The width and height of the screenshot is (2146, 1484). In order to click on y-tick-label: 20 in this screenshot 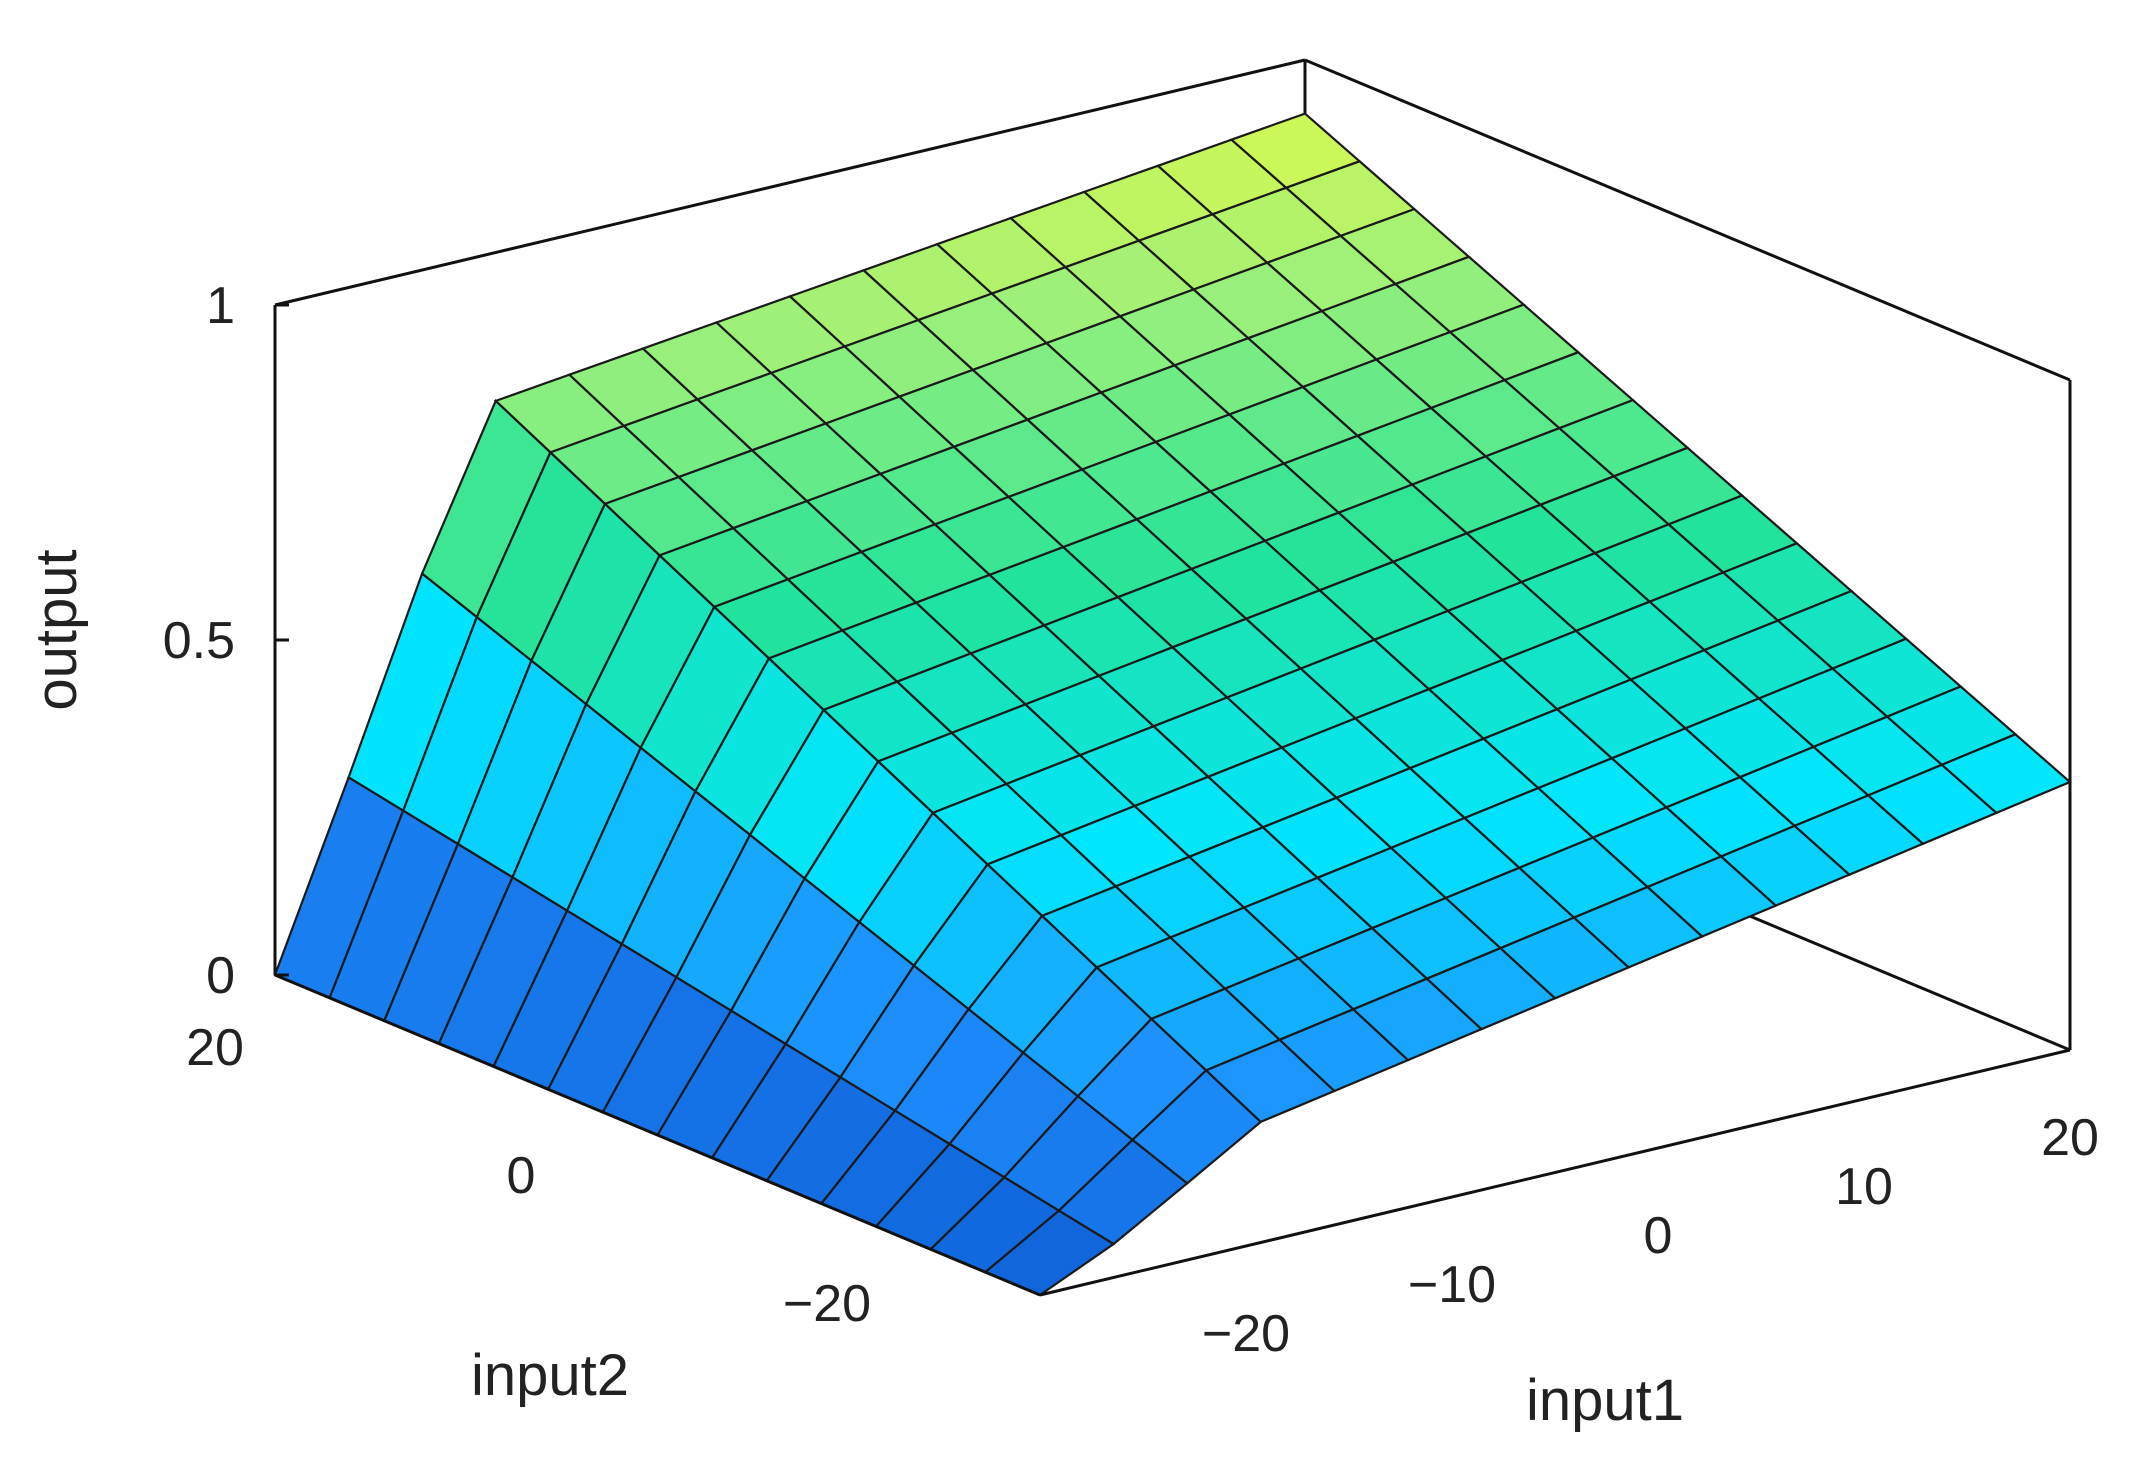, I will do `click(215, 1048)`.